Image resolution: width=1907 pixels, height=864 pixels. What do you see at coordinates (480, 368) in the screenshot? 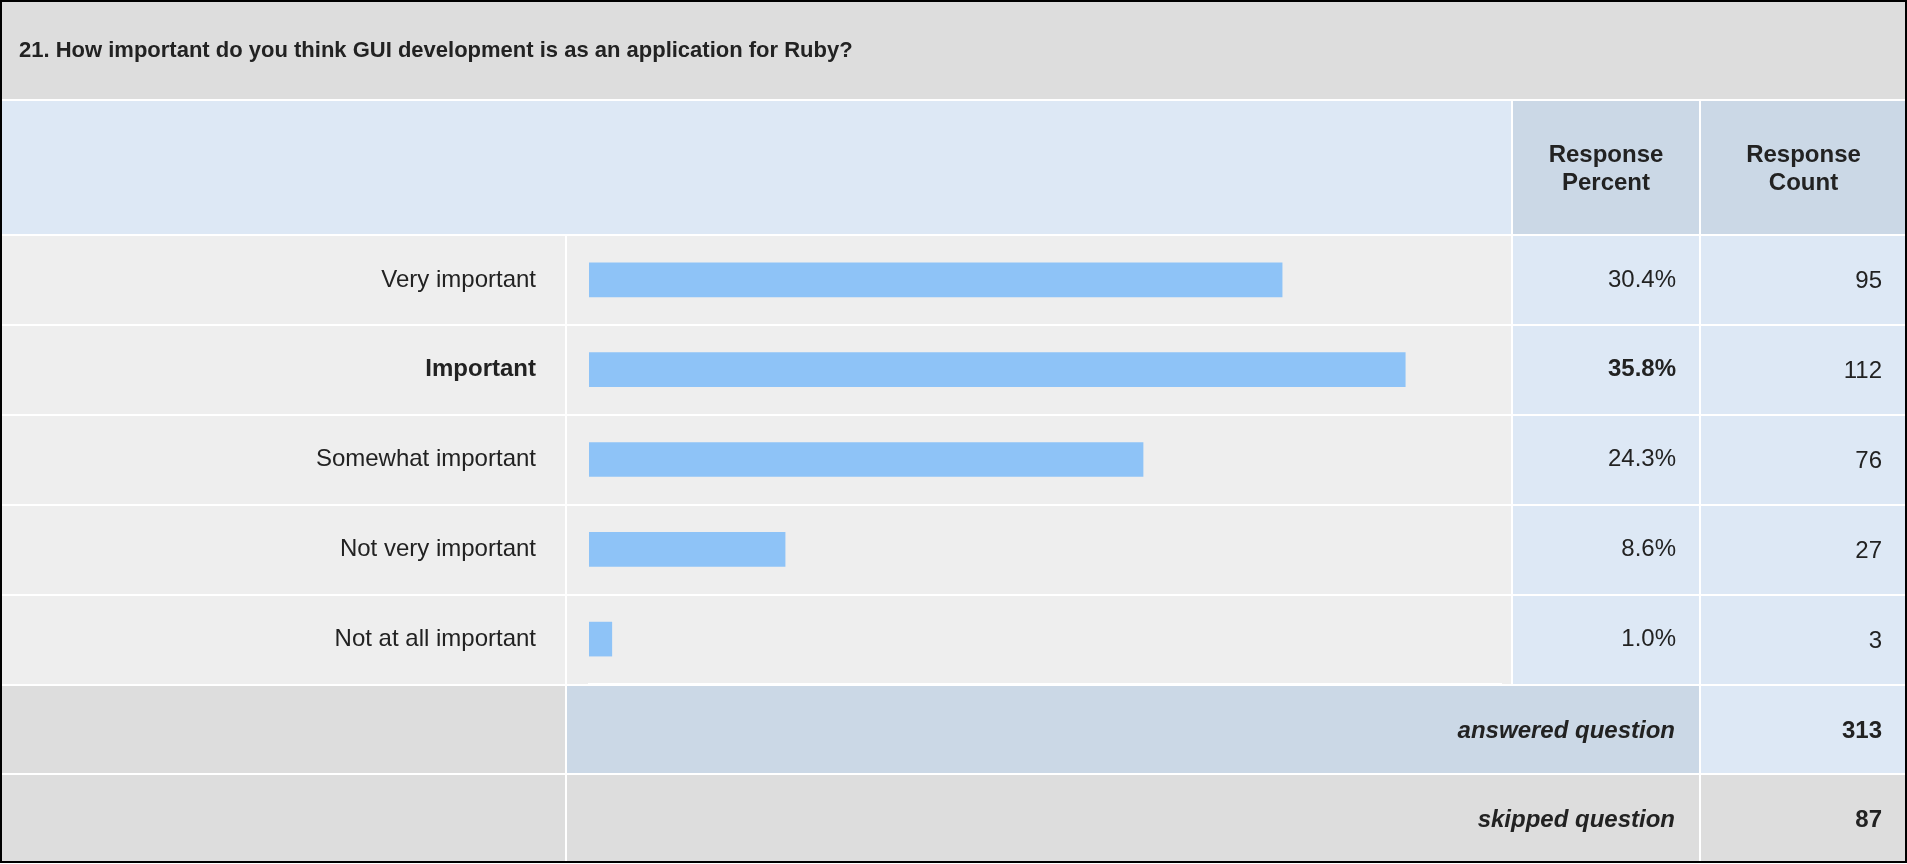
I see `y-tick-label: Important` at bounding box center [480, 368].